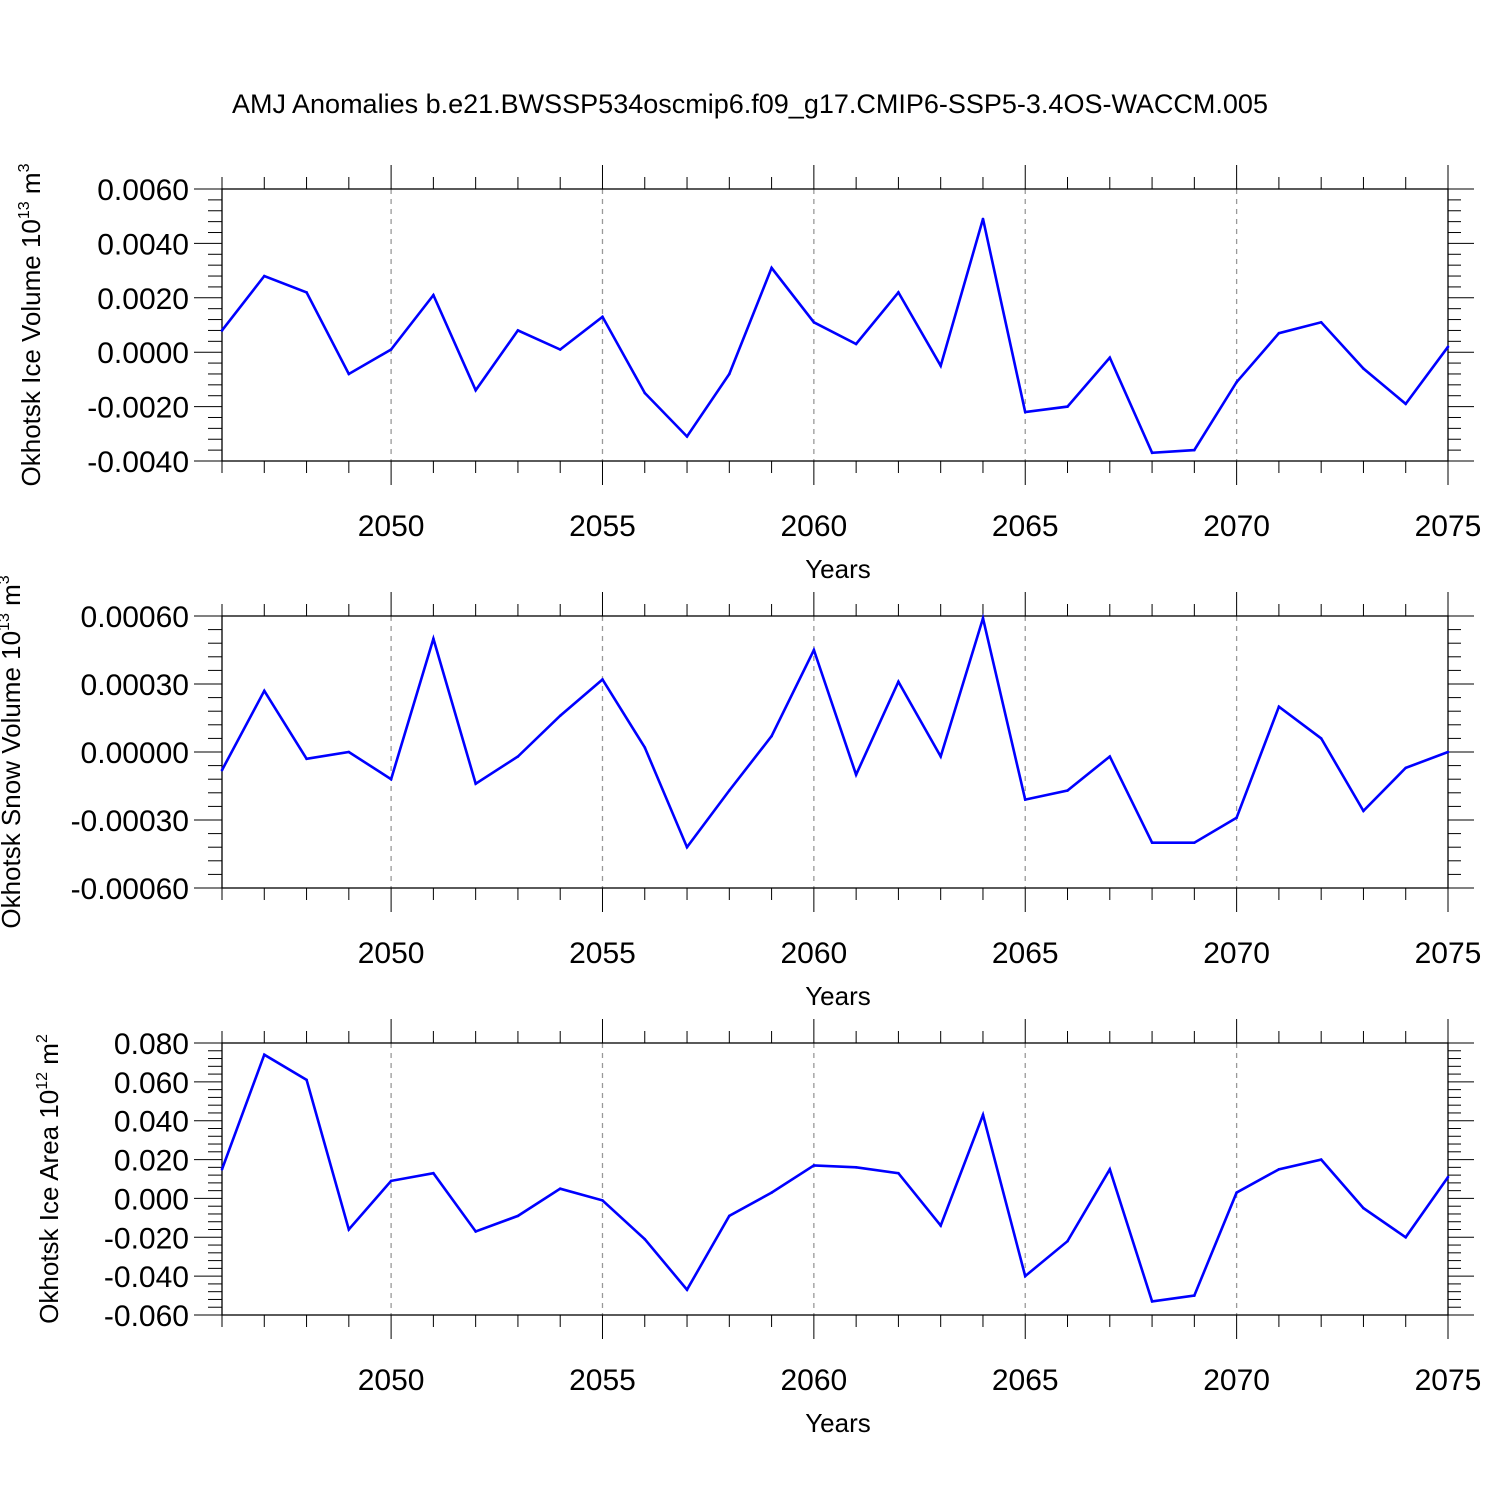  Describe the element at coordinates (151, 1199) in the screenshot. I see `ice-area-y-tick-label: 0.000` at that location.